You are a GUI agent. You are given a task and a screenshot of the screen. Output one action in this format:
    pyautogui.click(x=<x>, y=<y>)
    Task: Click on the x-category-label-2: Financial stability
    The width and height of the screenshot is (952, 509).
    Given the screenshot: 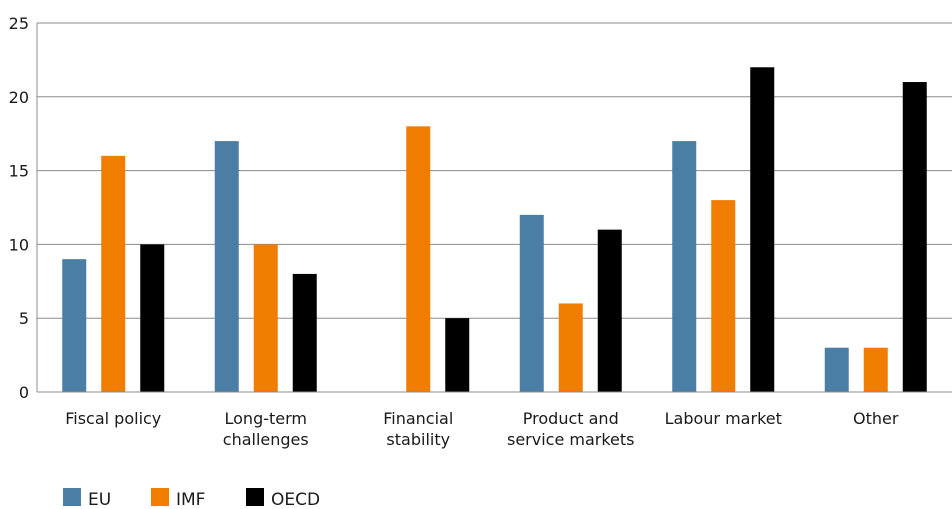 What is the action you would take?
    pyautogui.click(x=418, y=429)
    